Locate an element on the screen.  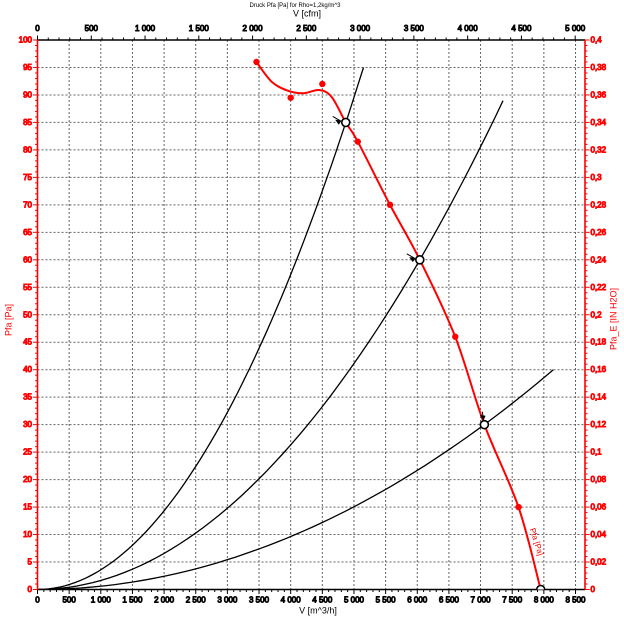
tick-label: 8 500 is located at coordinates (575, 600).